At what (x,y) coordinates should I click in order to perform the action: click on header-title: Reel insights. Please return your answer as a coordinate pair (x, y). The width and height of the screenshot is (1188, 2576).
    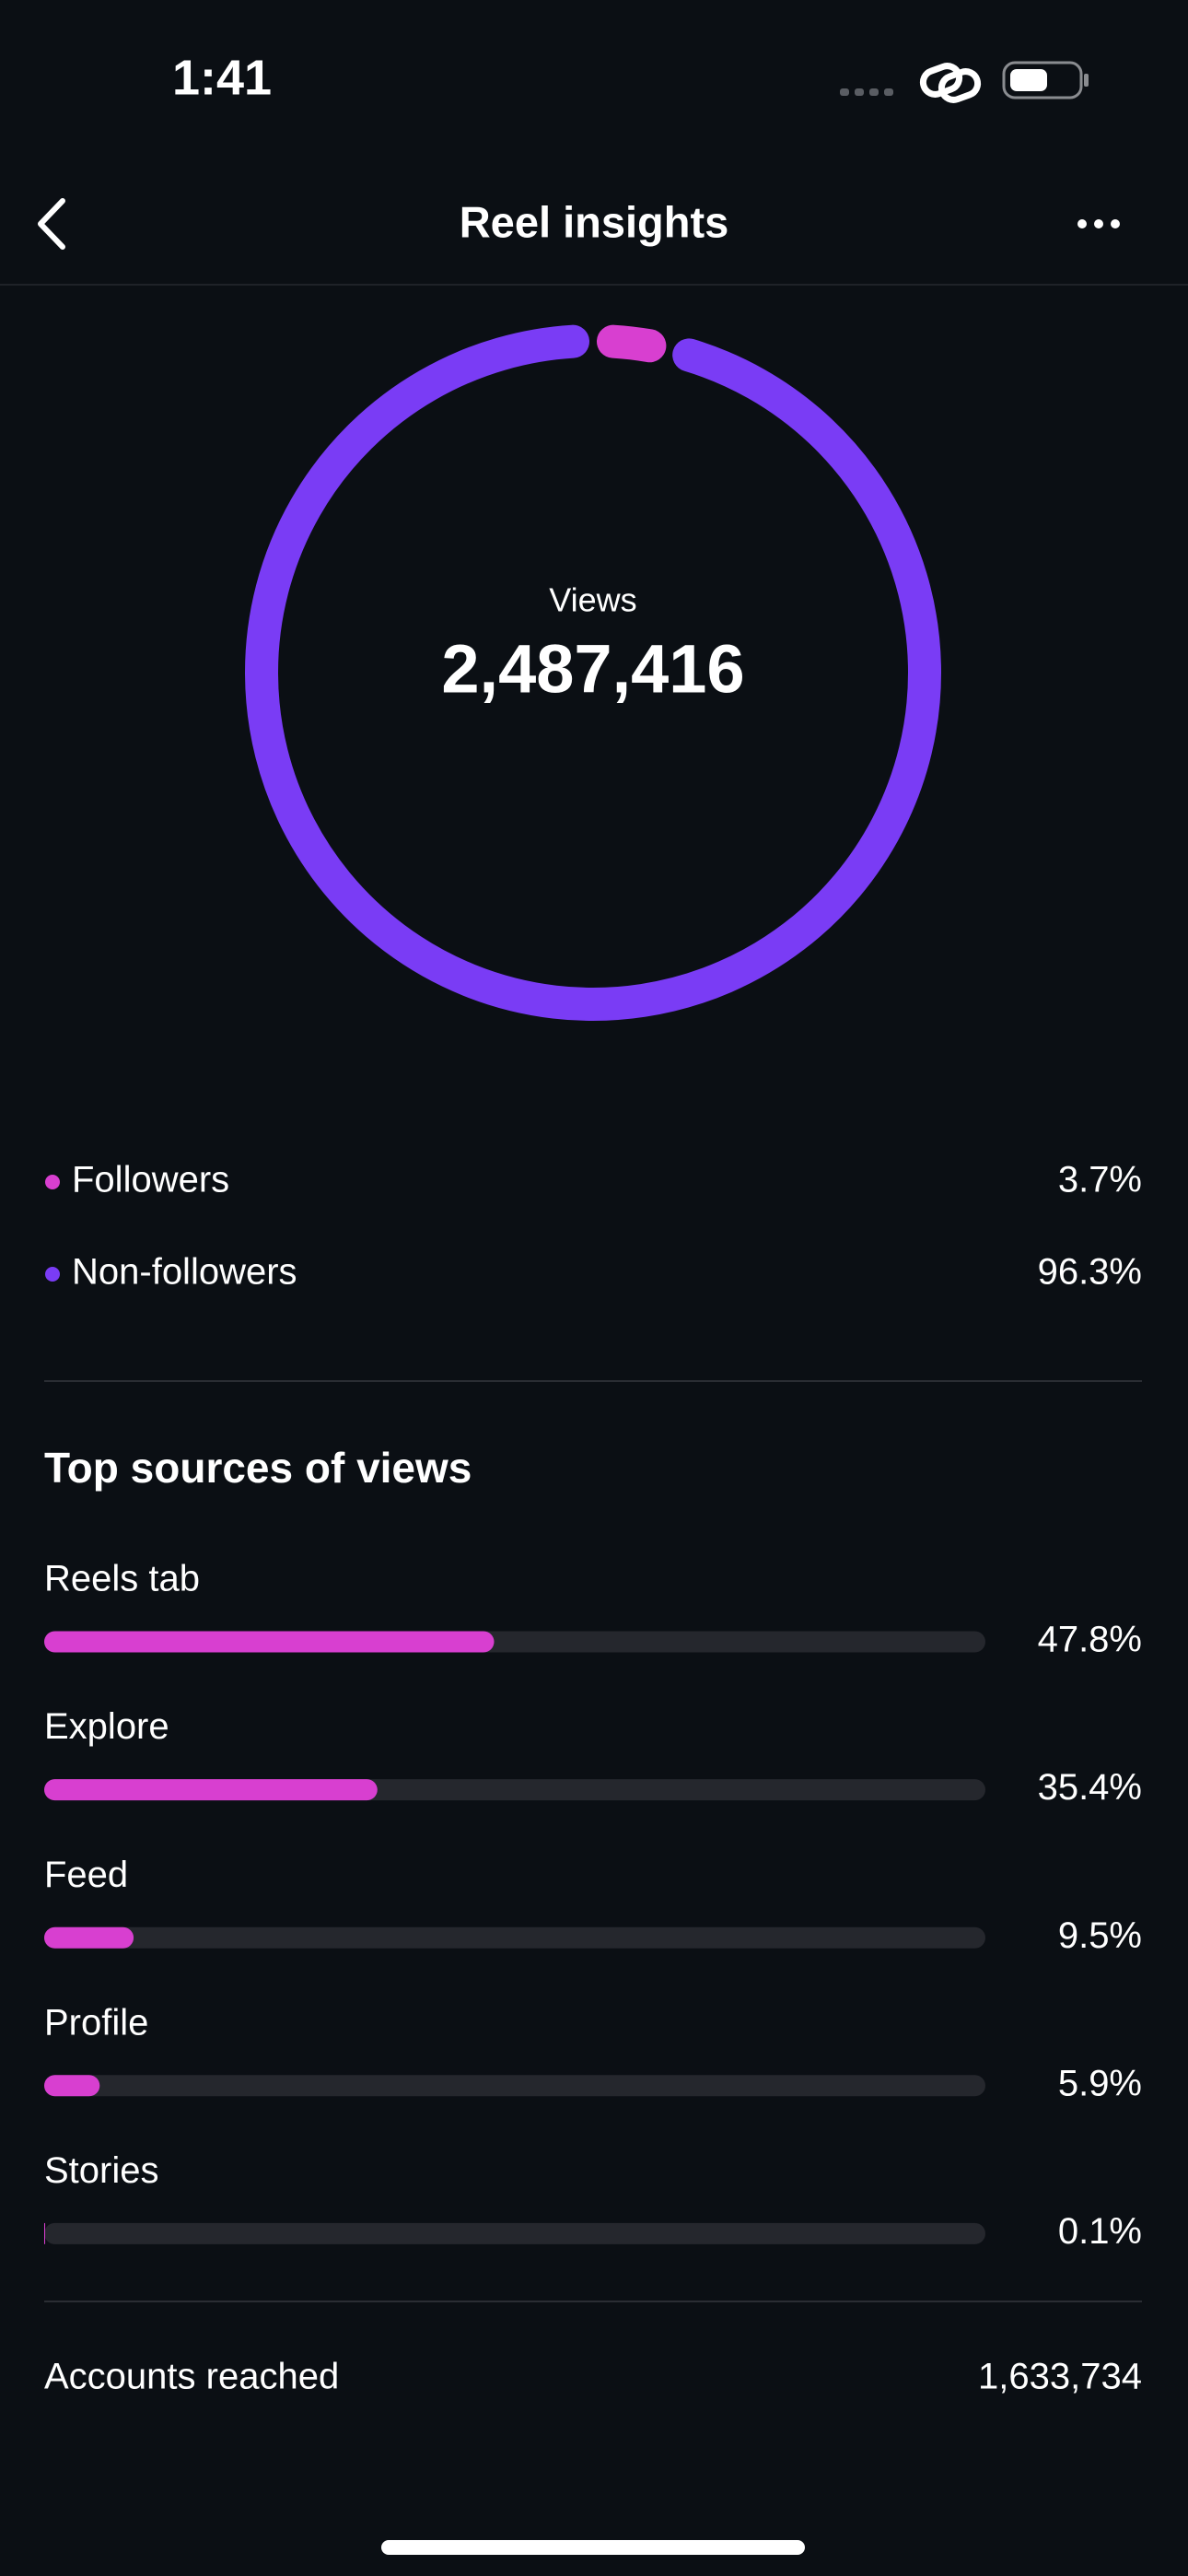
    Looking at the image, I should click on (594, 221).